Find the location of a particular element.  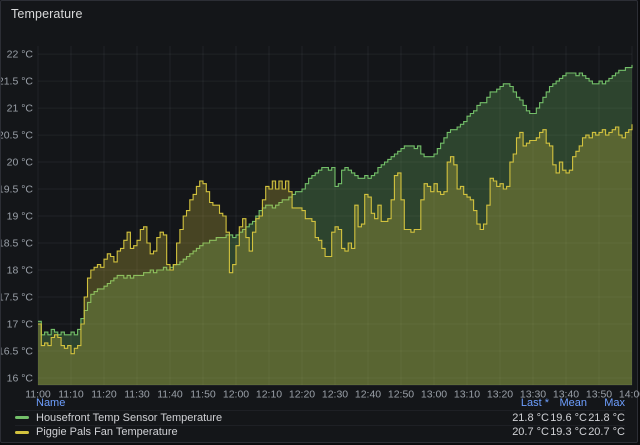

x-tick-label: 12:10 is located at coordinates (269, 395).